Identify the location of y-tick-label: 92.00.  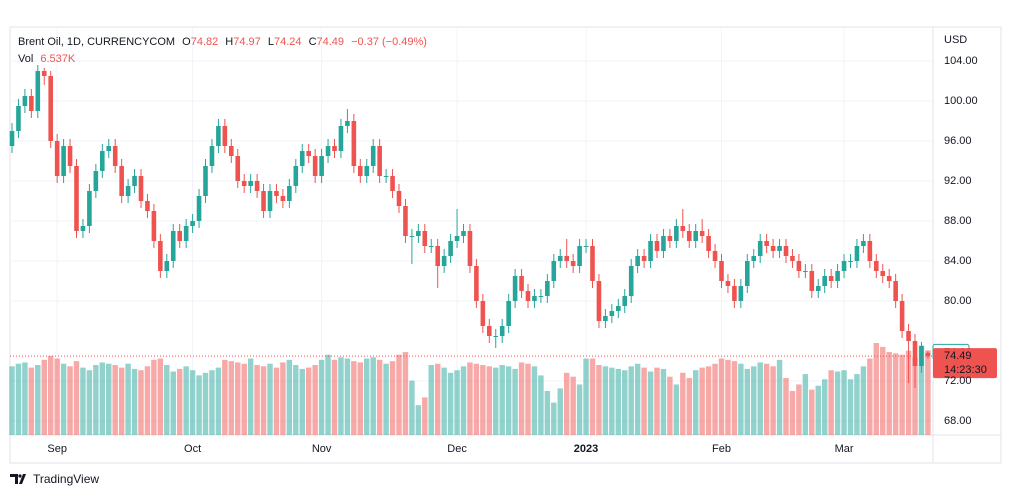
(958, 181).